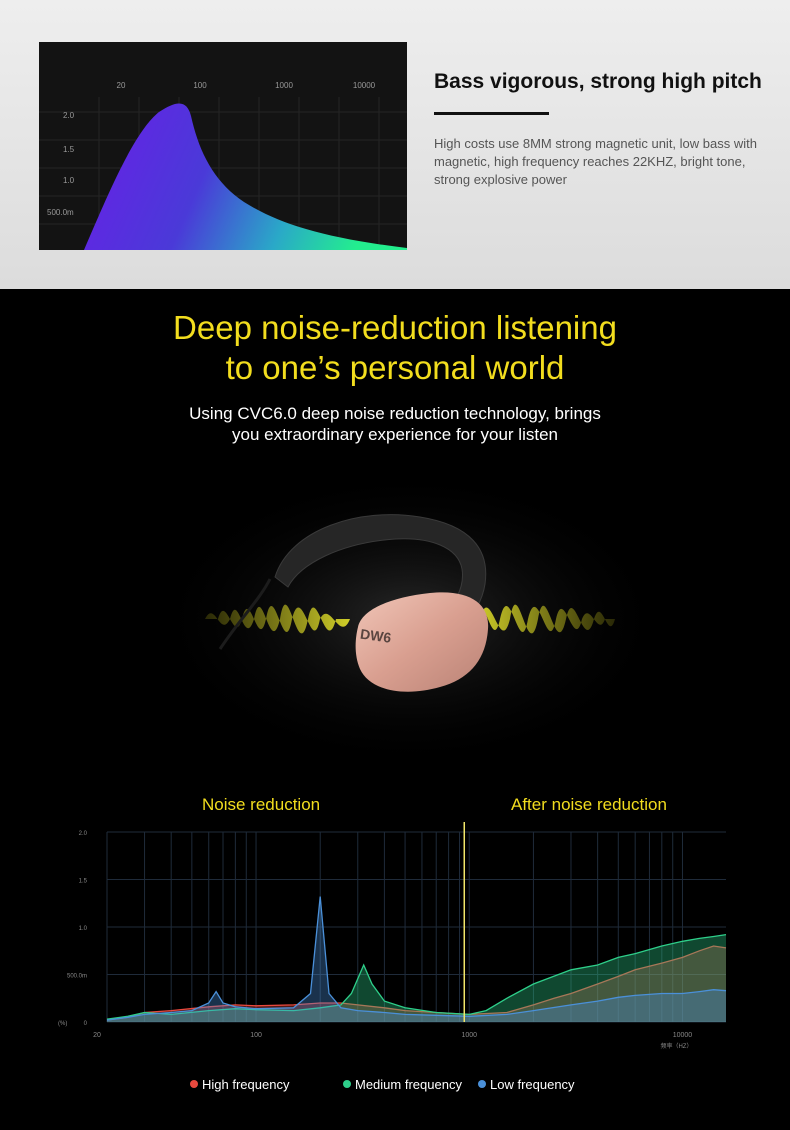 The height and width of the screenshot is (1130, 790). Describe the element at coordinates (60, 212) in the screenshot. I see `graph-y-tick: 500.0m` at that location.